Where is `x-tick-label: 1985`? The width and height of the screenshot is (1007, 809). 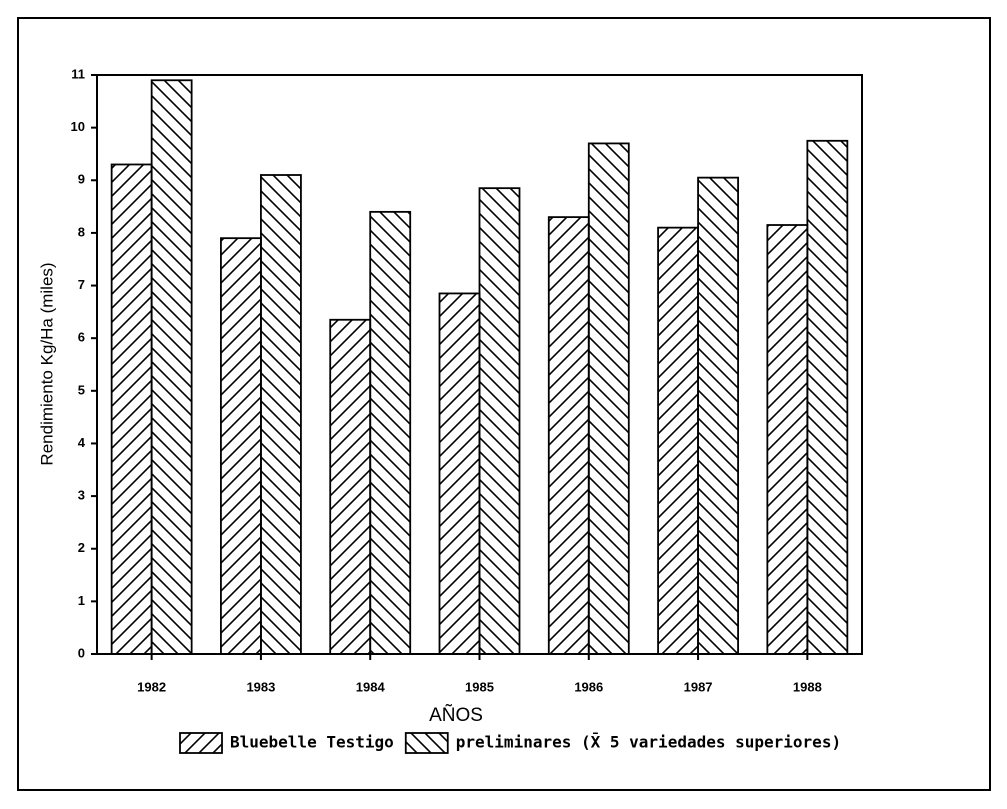 x-tick-label: 1985 is located at coordinates (479, 686).